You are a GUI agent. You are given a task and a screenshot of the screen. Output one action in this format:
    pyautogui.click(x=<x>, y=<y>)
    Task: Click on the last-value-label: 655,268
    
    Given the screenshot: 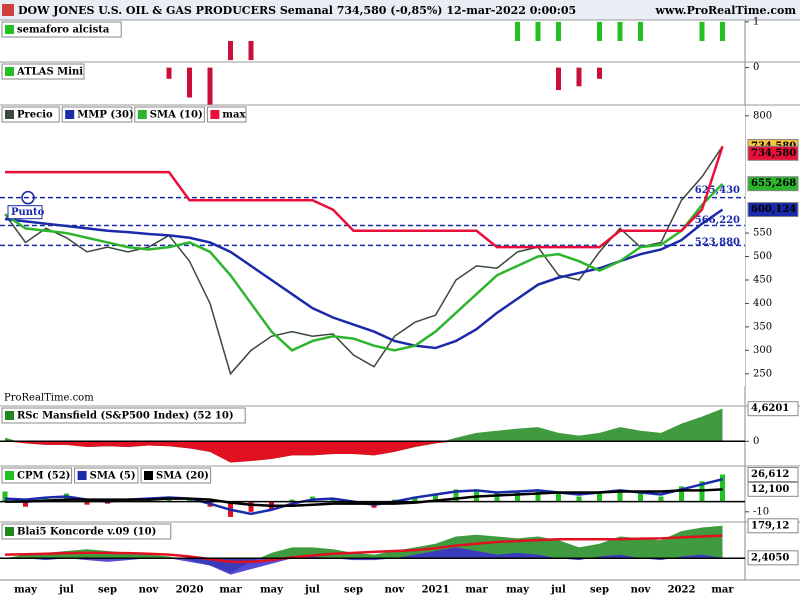 What is the action you would take?
    pyautogui.click(x=773, y=183)
    